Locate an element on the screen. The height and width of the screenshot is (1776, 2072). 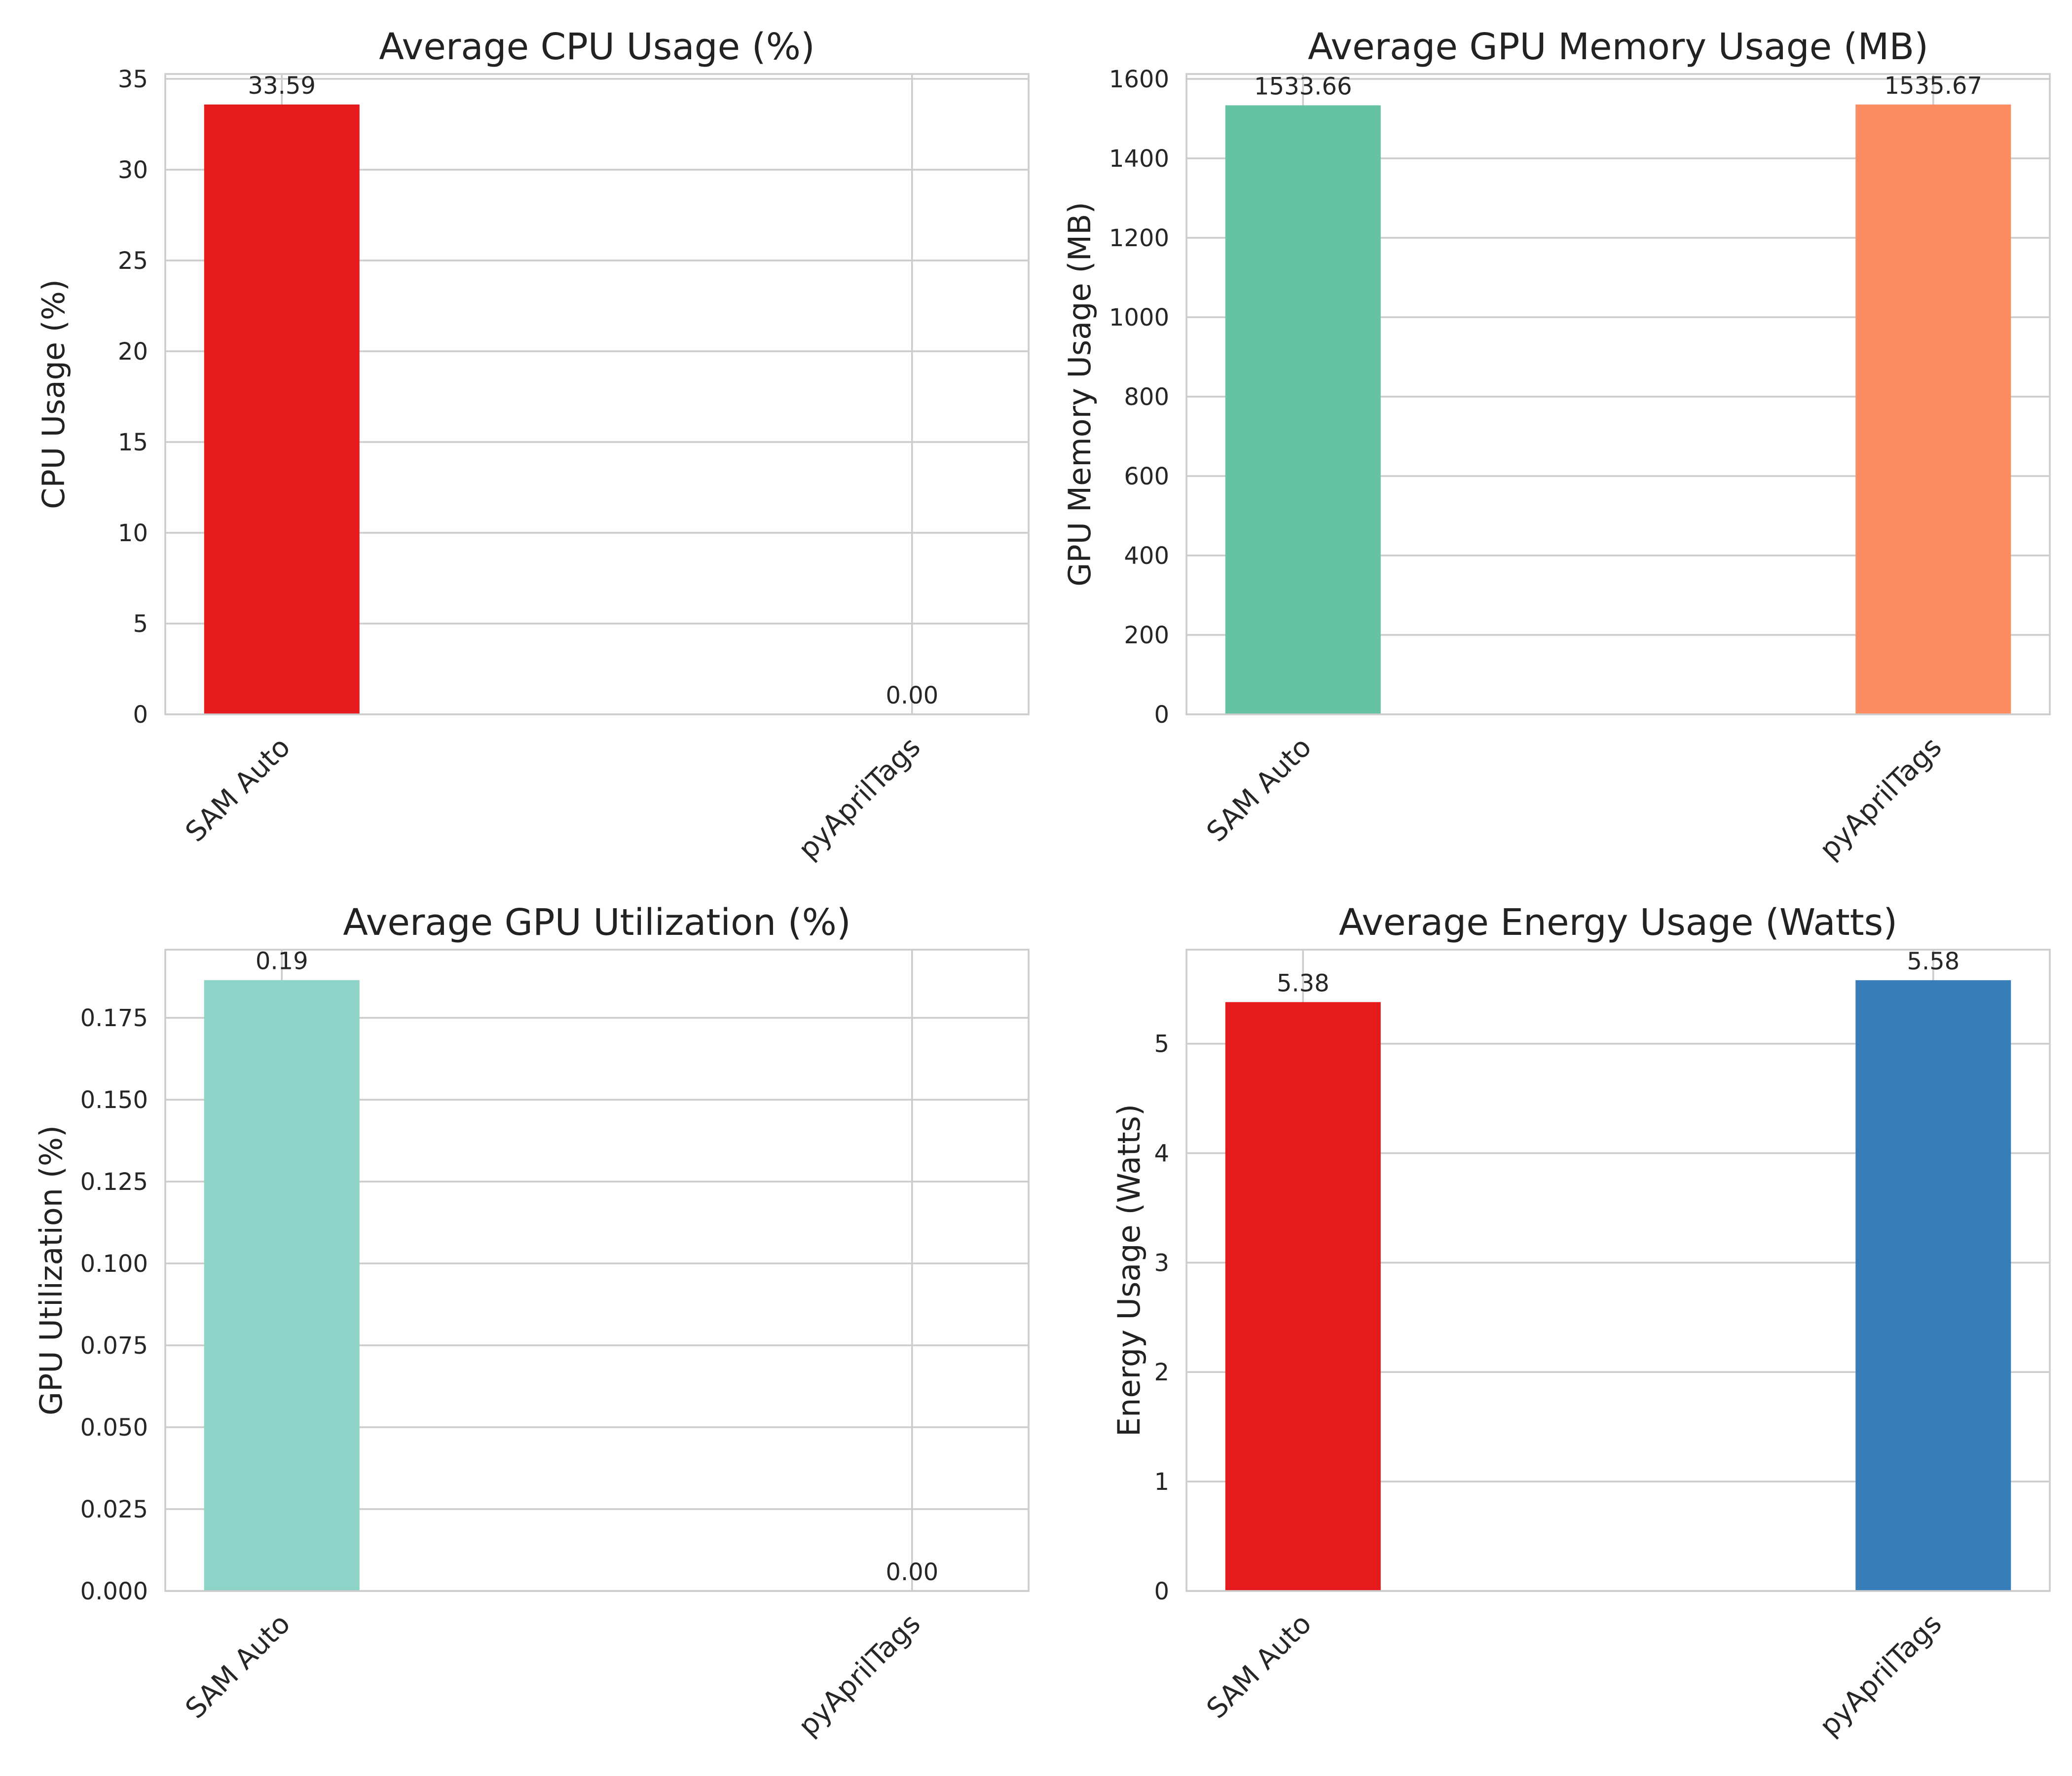
cpu-usage-ytick-label: 25 is located at coordinates (133, 261).